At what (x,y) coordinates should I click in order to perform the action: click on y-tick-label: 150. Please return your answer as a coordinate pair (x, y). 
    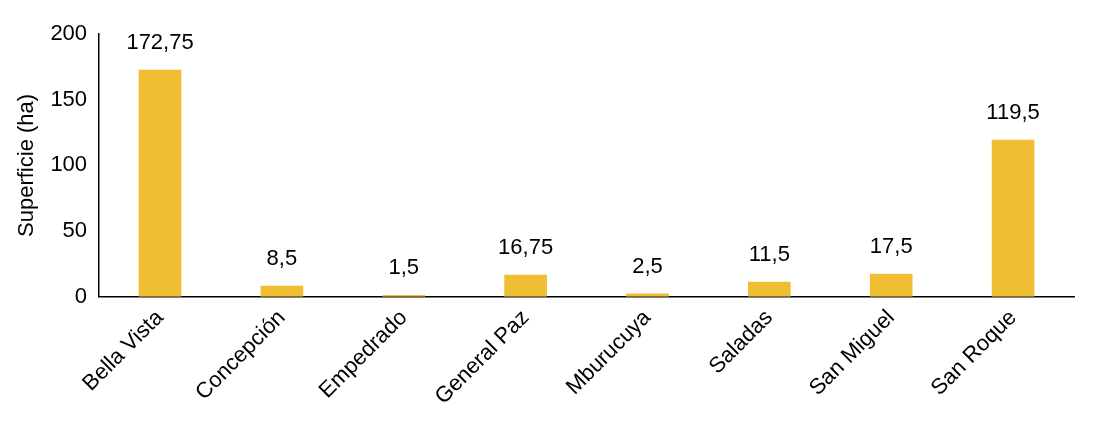
    Looking at the image, I should click on (69, 98).